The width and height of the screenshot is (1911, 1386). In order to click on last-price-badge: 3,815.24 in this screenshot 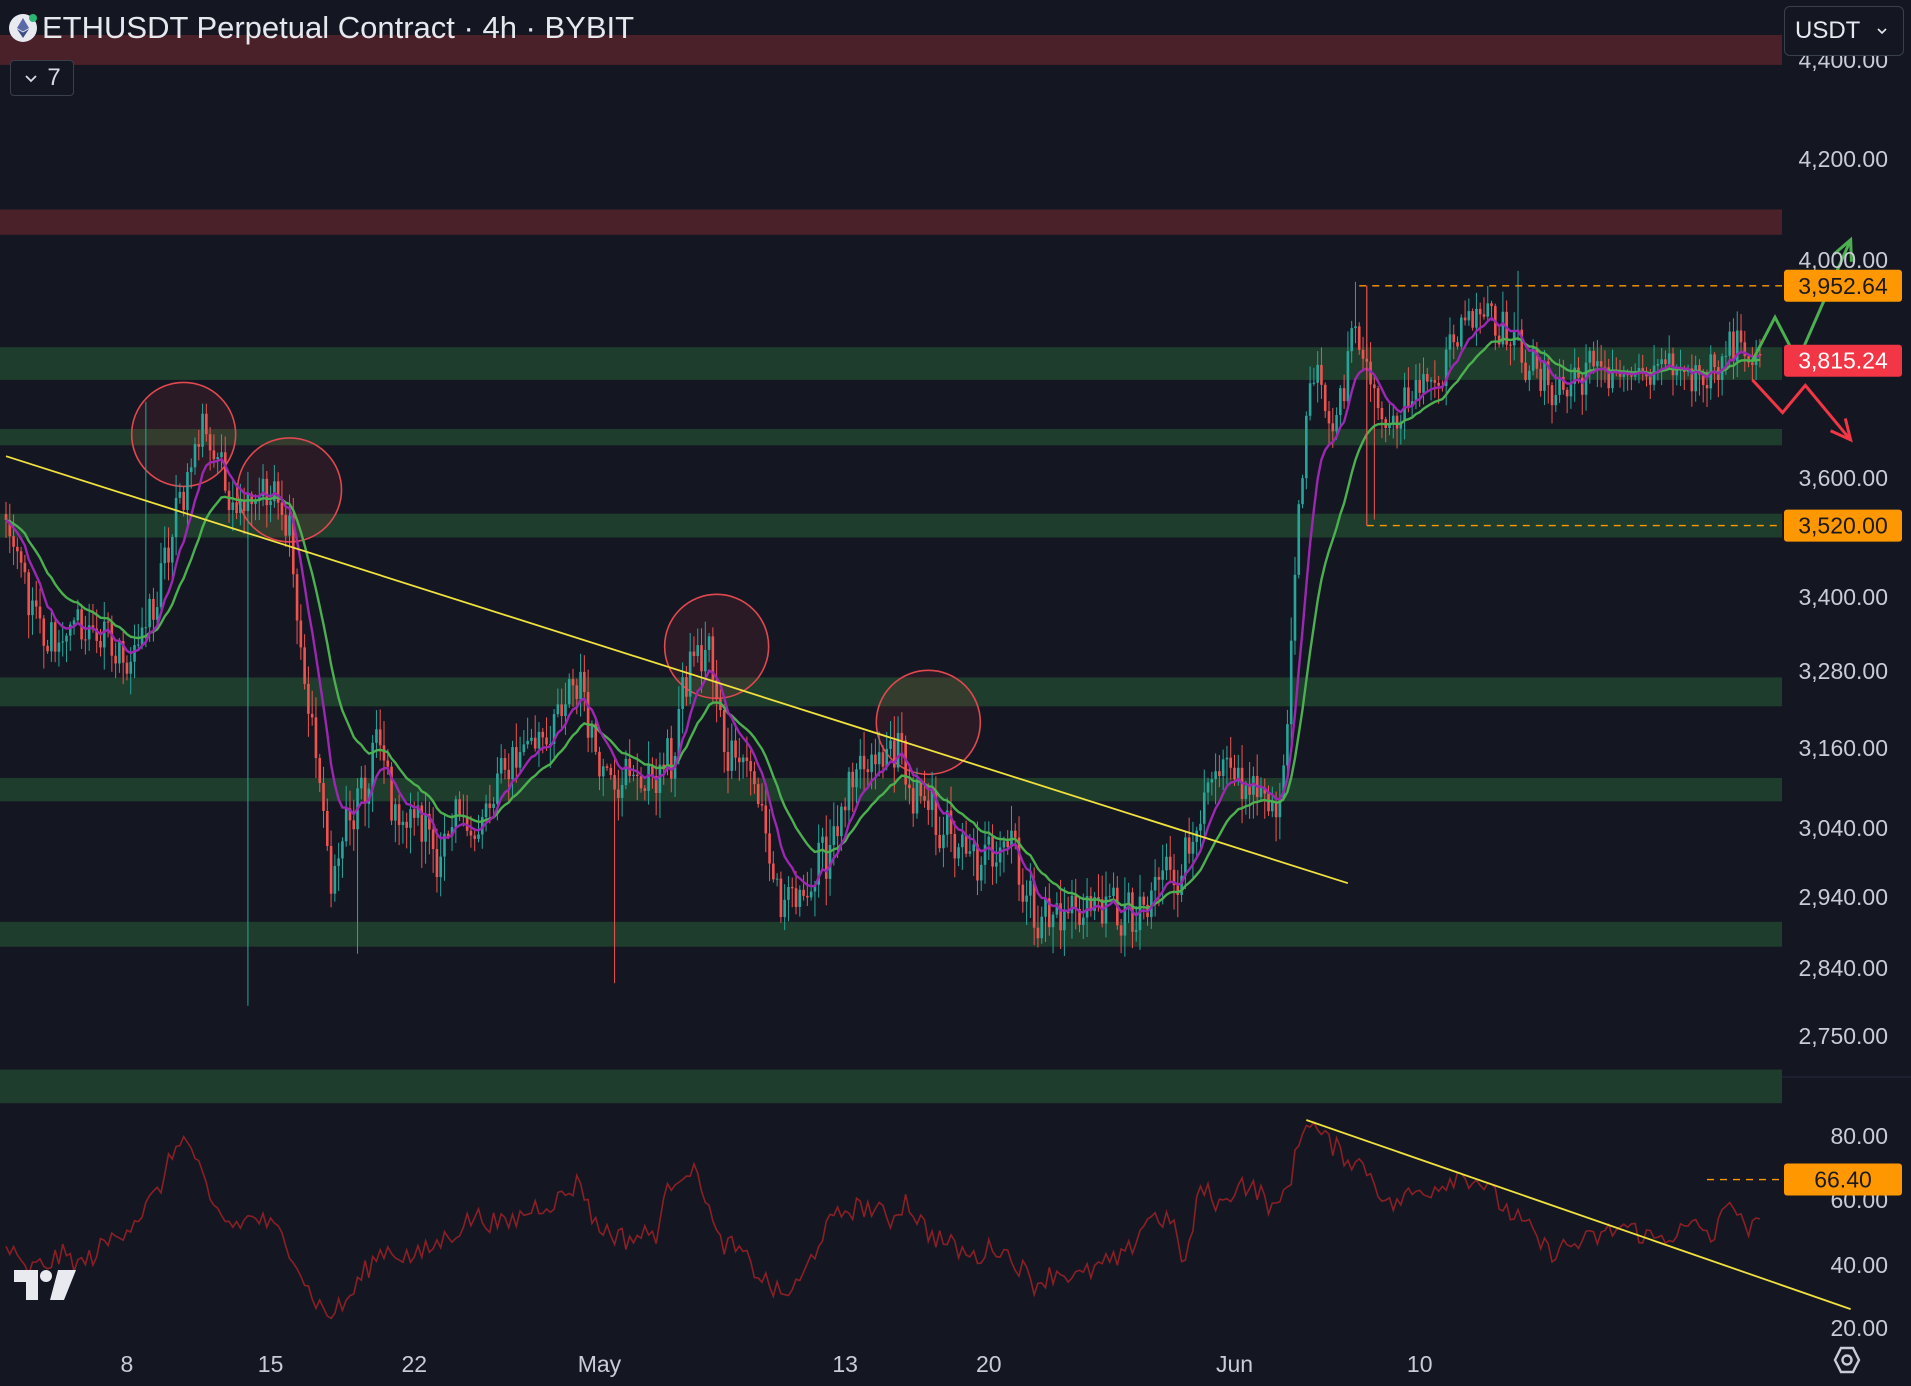, I will do `click(1843, 361)`.